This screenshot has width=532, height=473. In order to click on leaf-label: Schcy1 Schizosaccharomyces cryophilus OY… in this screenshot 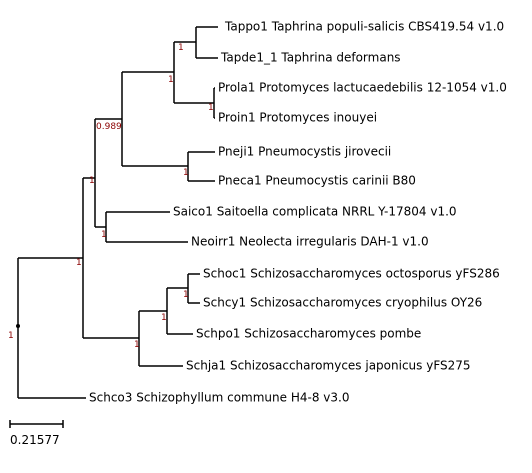, I will do `click(342, 303)`.